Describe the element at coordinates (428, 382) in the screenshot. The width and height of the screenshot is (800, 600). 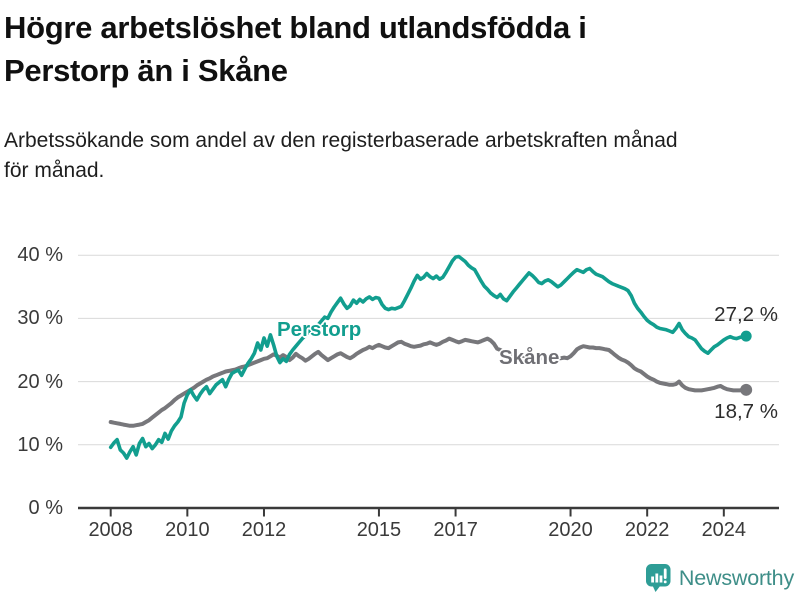
I see `skane-line` at that location.